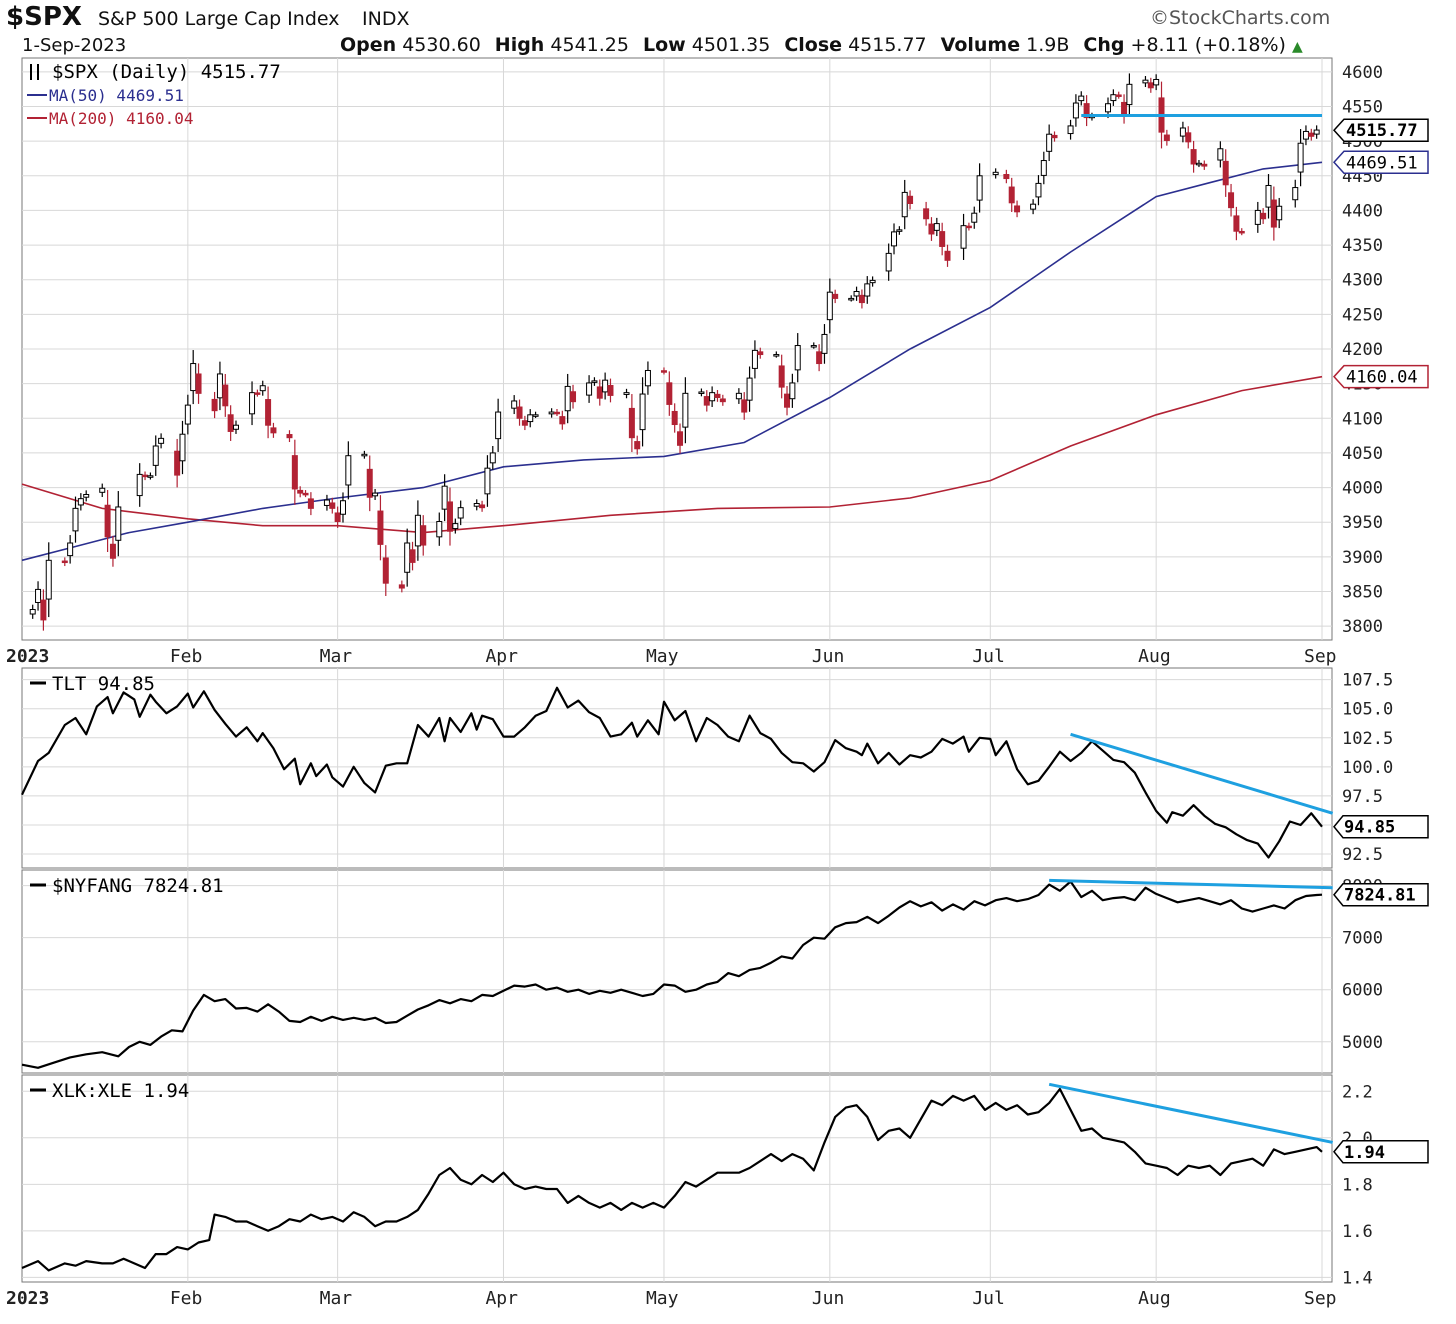  I want to click on high-value: 4541.25, so click(589, 45).